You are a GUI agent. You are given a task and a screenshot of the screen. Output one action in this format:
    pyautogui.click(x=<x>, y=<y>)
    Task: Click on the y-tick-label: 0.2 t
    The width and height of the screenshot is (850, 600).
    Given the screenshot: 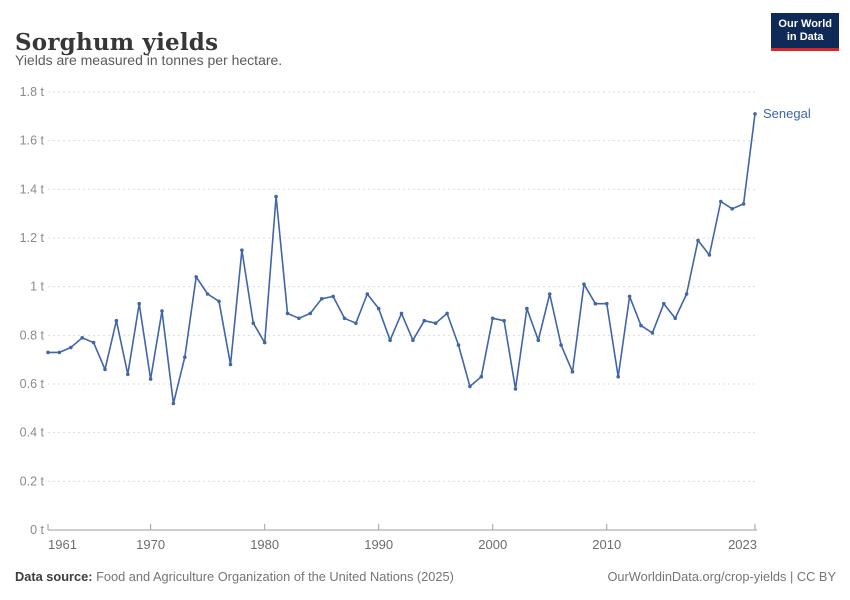 What is the action you would take?
    pyautogui.click(x=32, y=481)
    